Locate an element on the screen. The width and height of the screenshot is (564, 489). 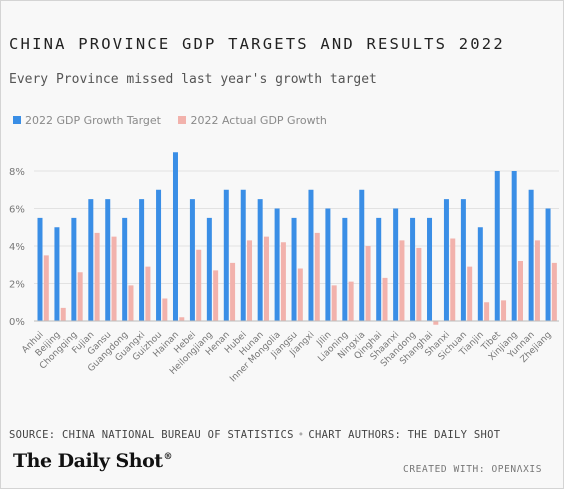
logo-text: The Daily Shot is located at coordinates (88, 461).